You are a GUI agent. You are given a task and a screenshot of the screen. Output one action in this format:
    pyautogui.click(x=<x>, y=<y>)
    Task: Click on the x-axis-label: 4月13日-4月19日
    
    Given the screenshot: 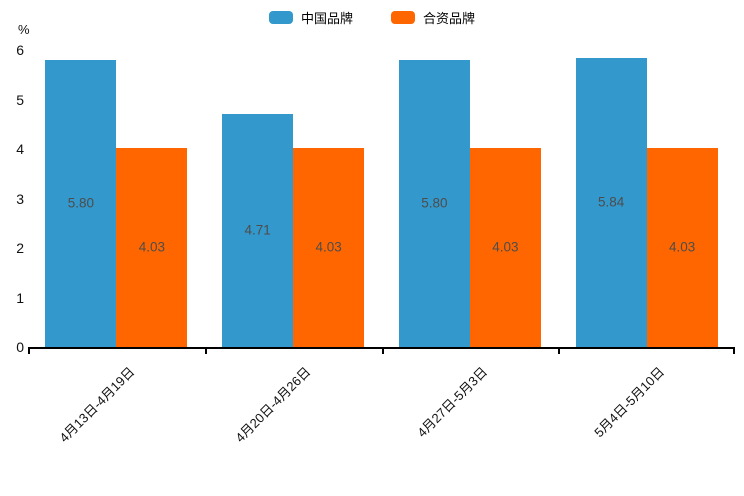 What is the action you would take?
    pyautogui.click(x=96, y=405)
    